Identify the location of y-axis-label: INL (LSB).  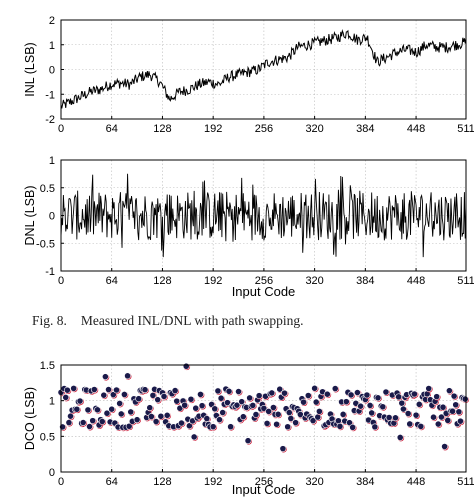
(30, 69).